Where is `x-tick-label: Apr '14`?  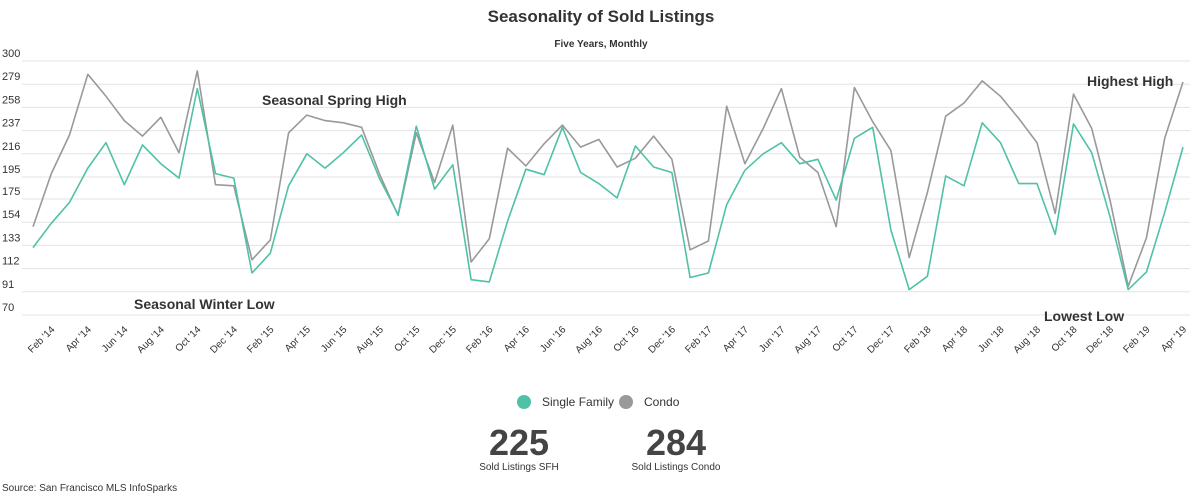
x-tick-label: Apr '14 is located at coordinates (79, 339).